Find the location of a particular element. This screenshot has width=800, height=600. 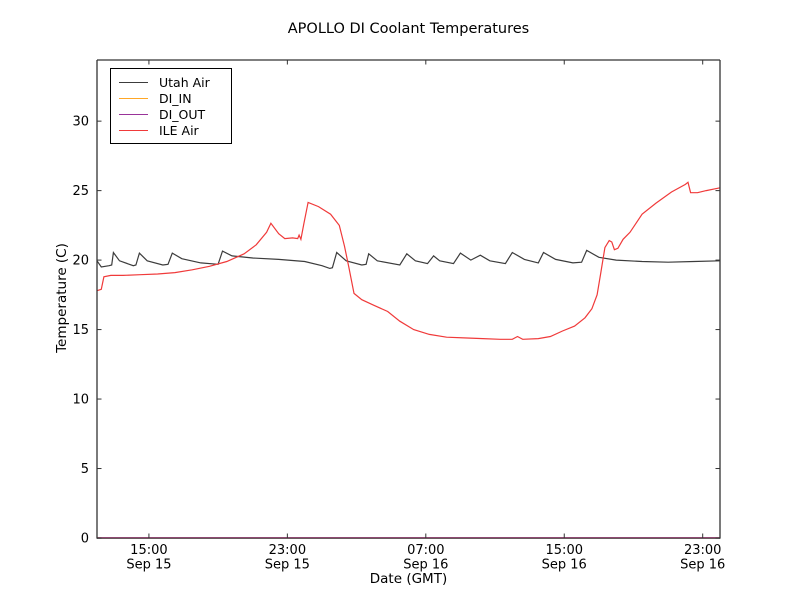

legend-label: DI_OUT is located at coordinates (182, 114).